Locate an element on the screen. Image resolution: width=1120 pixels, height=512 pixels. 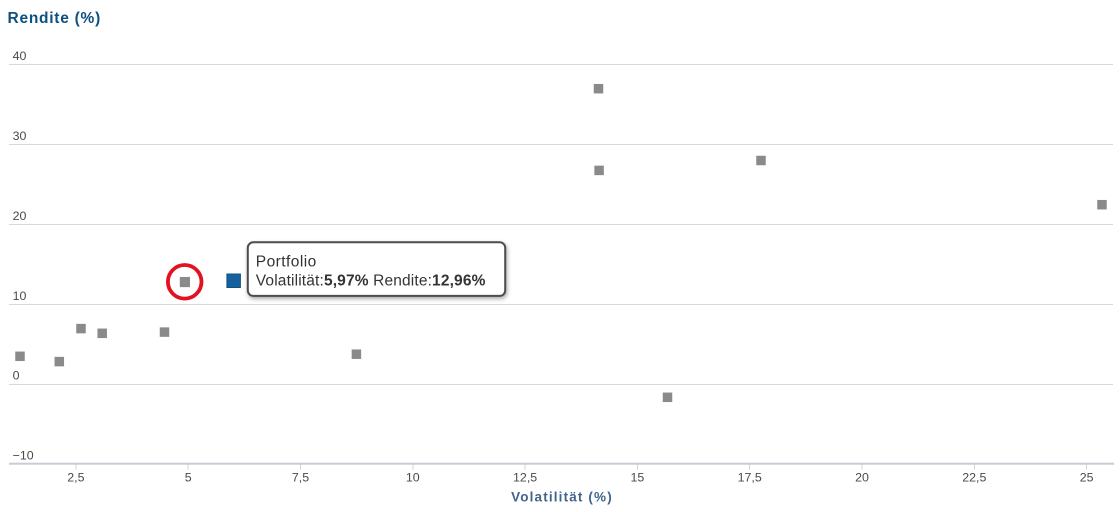
svg-text: 22,5 is located at coordinates (974, 477).